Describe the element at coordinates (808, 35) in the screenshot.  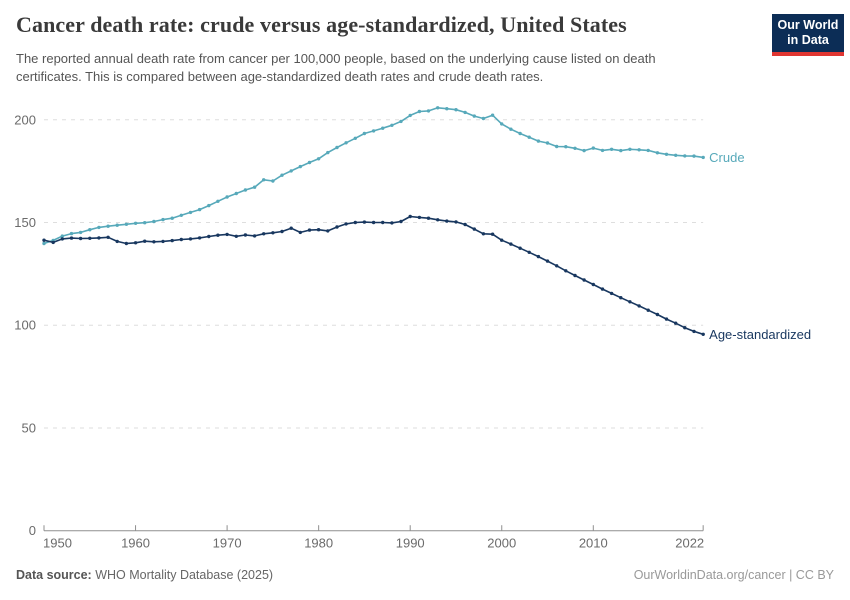
I see `owid-logo: Our World in Data` at that location.